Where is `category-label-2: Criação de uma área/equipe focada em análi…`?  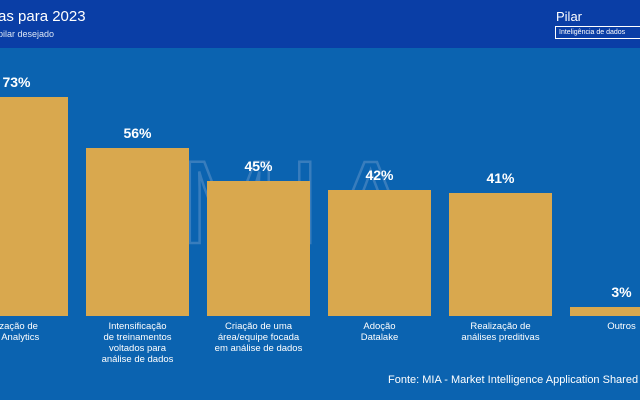
category-label-2: Criação de uma área/equipe focada em análi… is located at coordinates (259, 337).